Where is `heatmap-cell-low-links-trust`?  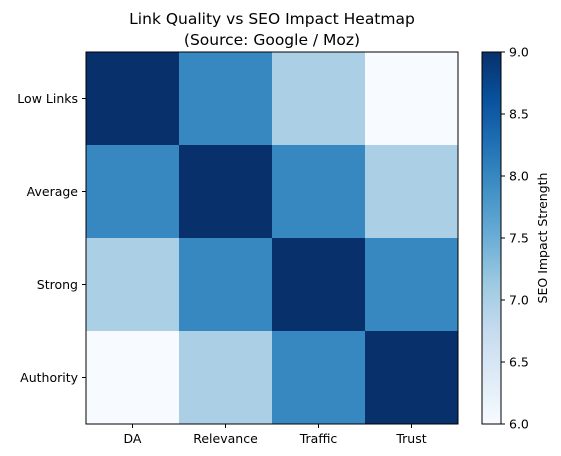
heatmap-cell-low-links-trust is located at coordinates (412, 99).